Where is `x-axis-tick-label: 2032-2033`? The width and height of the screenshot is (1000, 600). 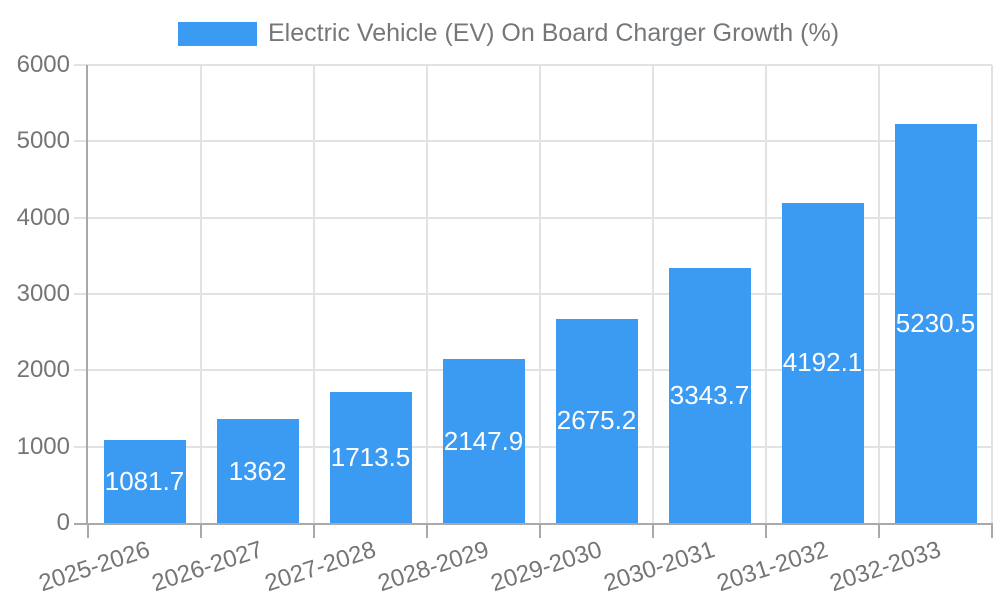 x-axis-tick-label: 2032-2033 is located at coordinates (885, 567).